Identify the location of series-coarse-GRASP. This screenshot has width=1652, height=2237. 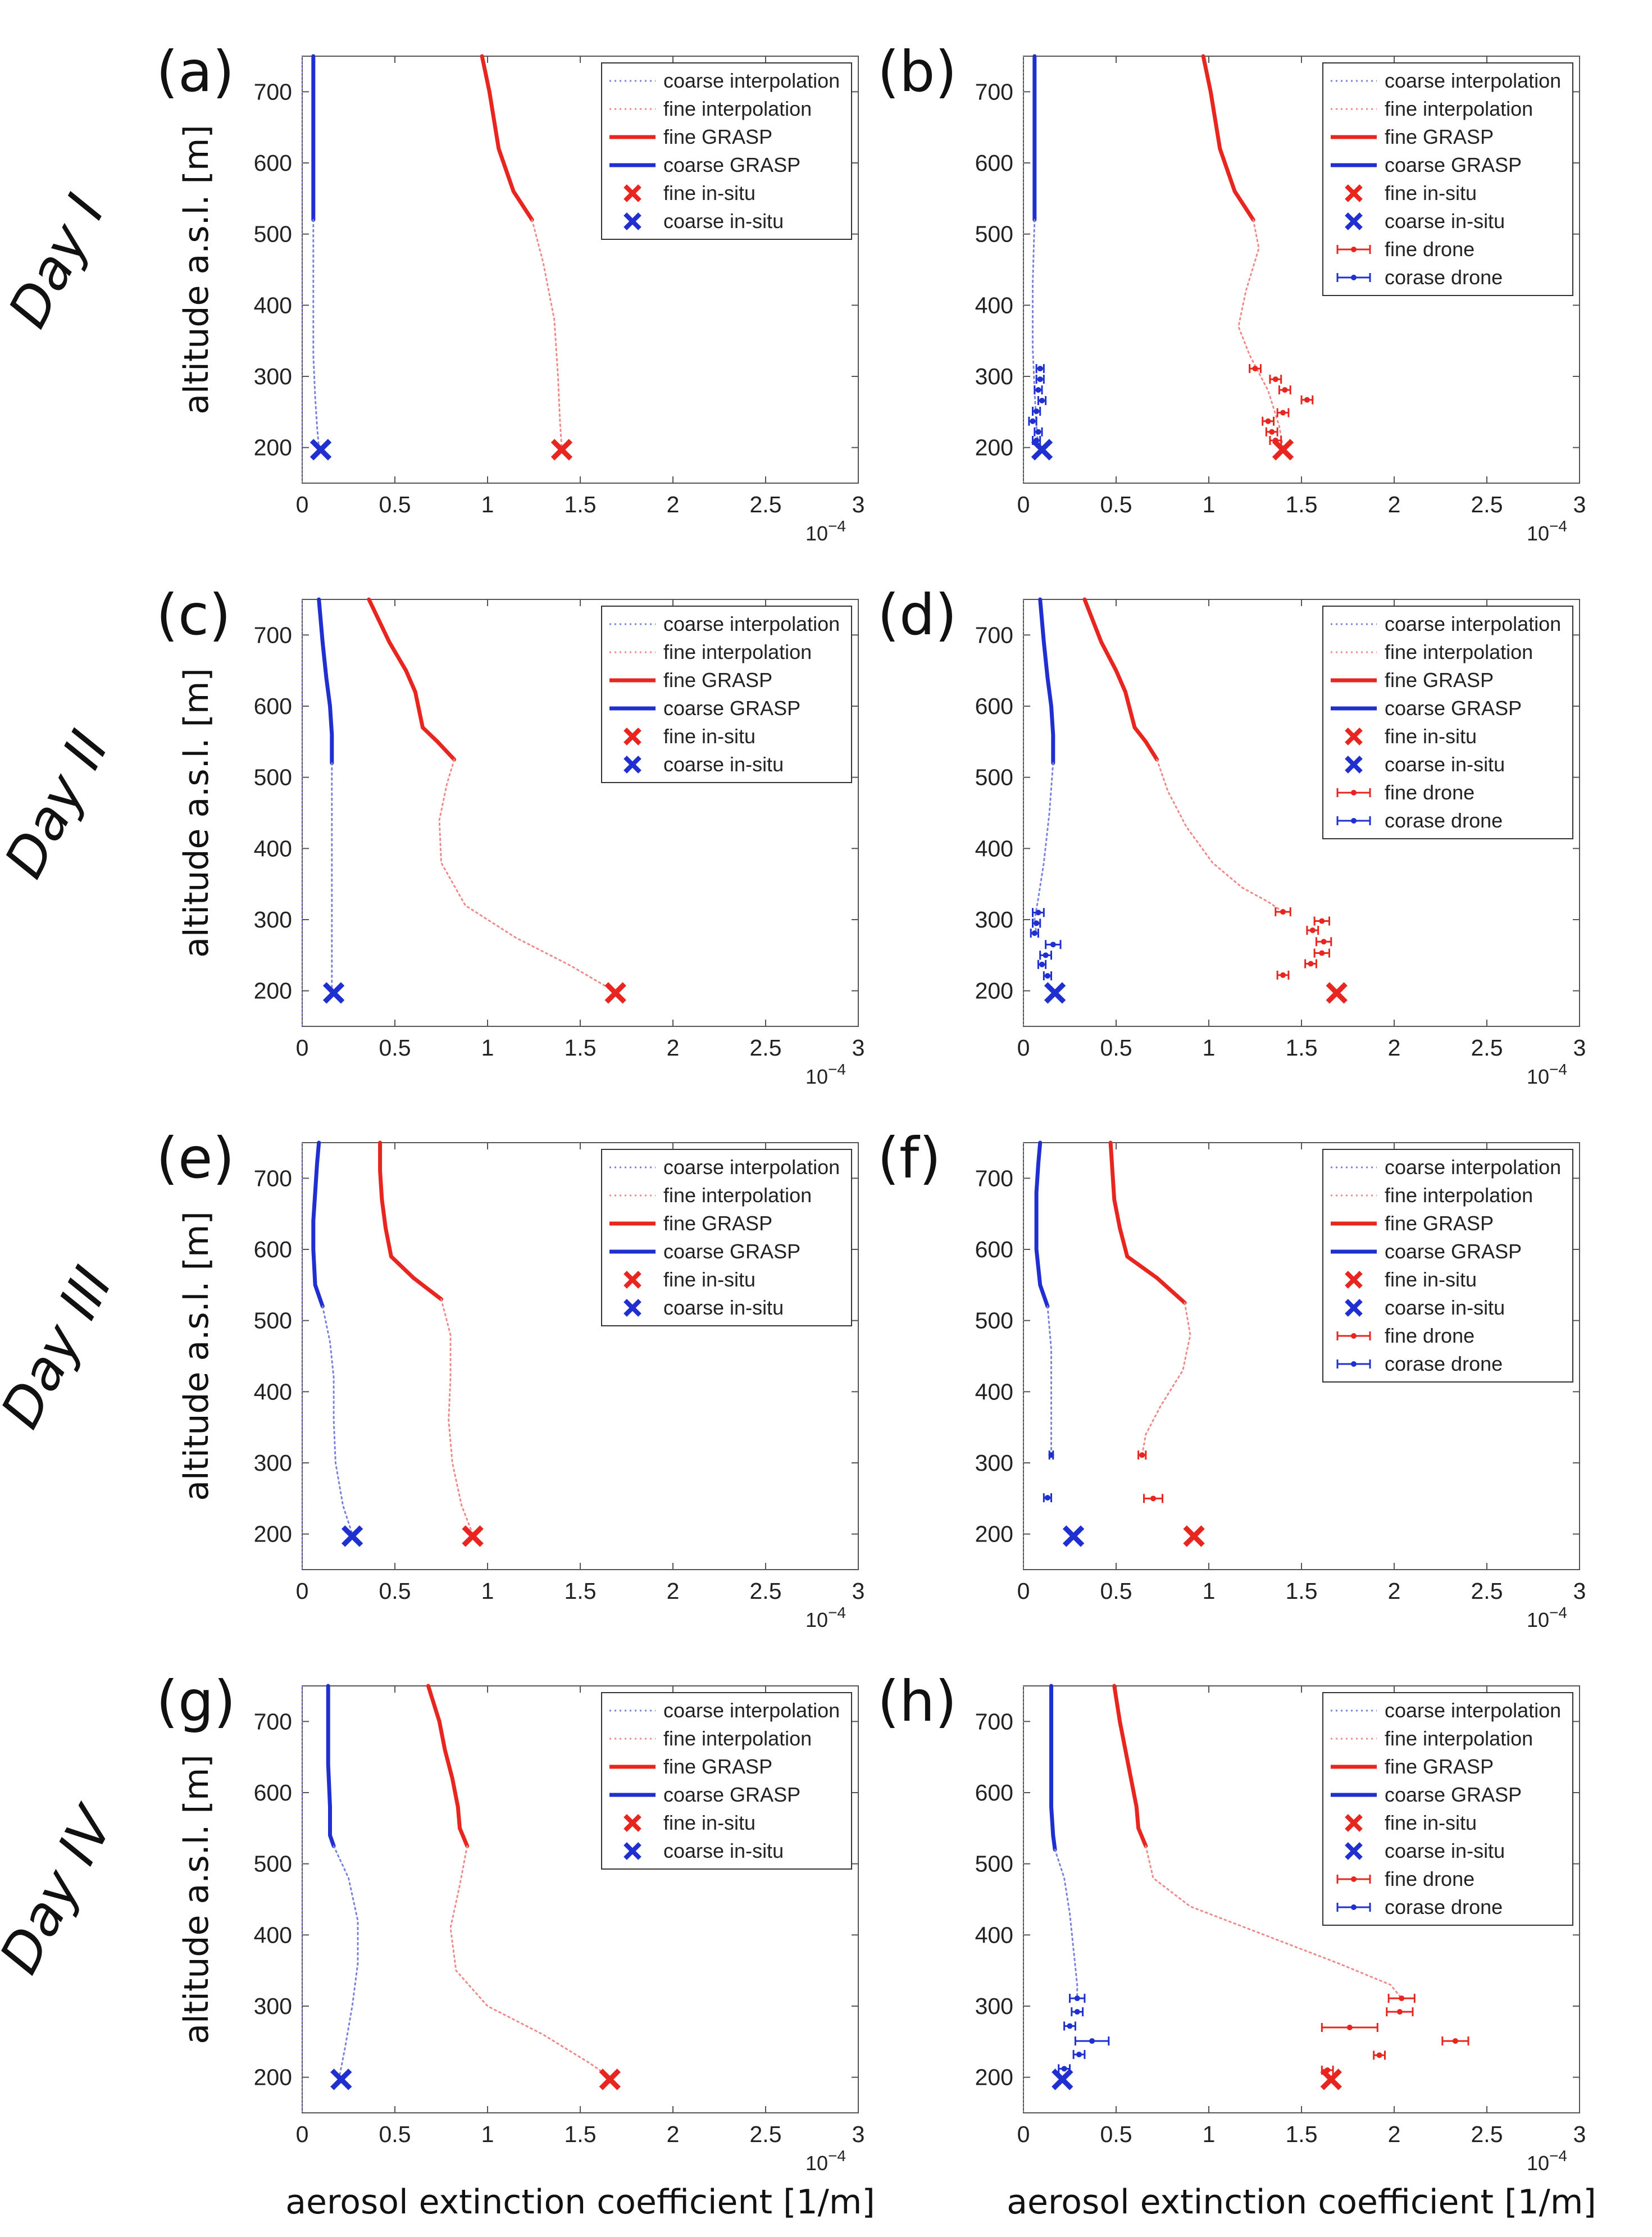
(318, 1224).